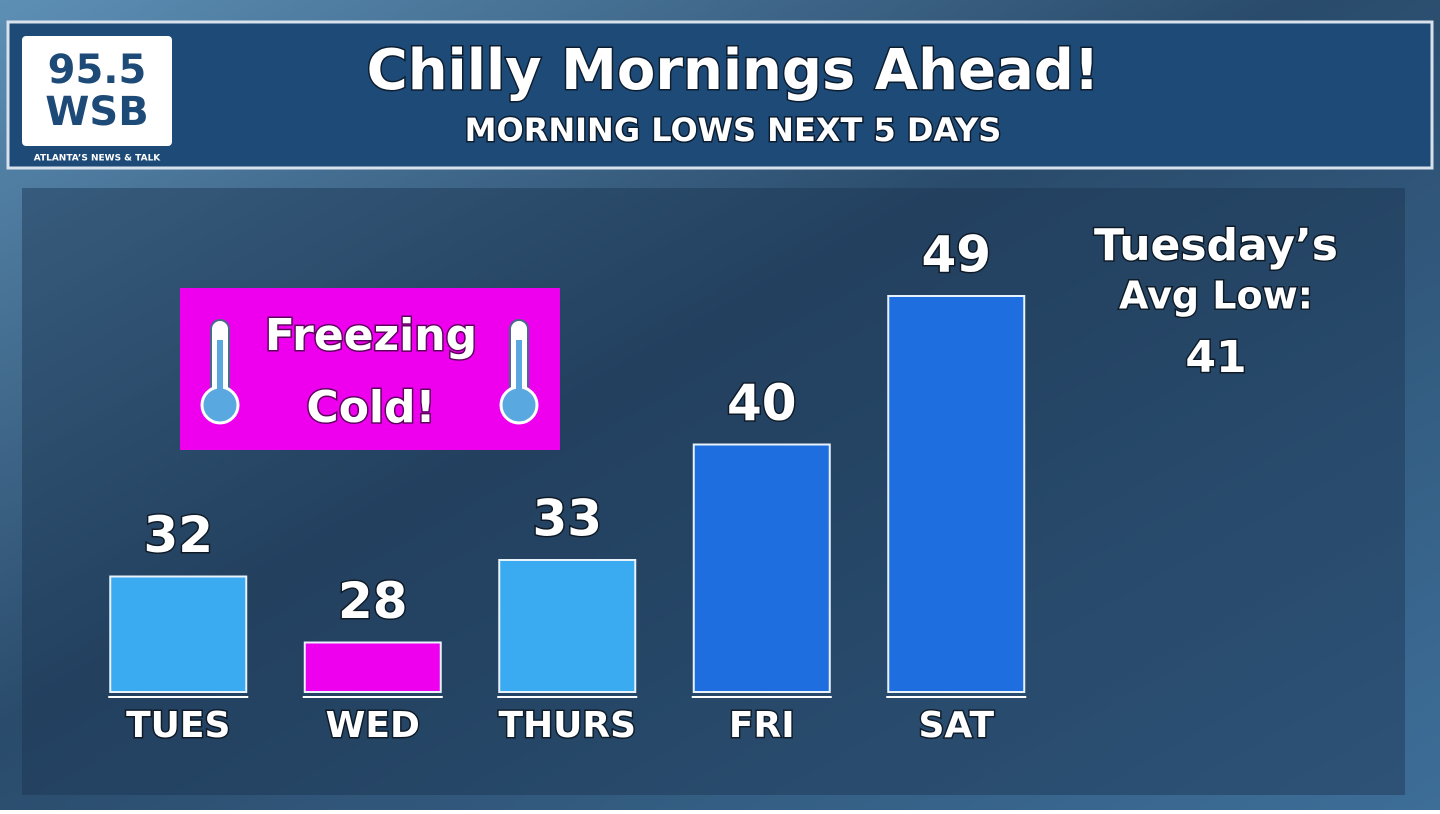  What do you see at coordinates (1215, 357) in the screenshot?
I see `avg-low-value: 41` at bounding box center [1215, 357].